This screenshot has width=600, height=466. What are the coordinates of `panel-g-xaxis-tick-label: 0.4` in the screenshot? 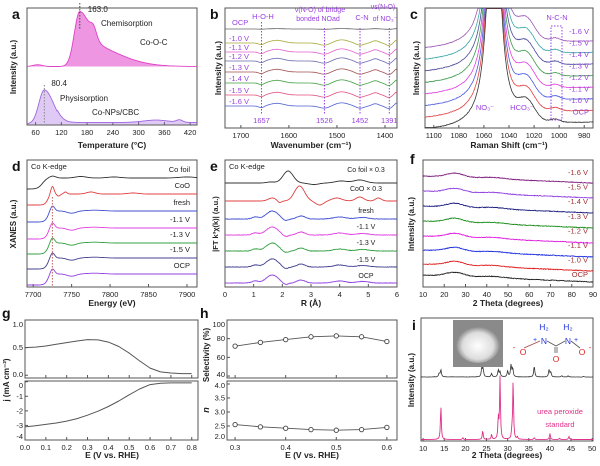 It's located at (108, 447).